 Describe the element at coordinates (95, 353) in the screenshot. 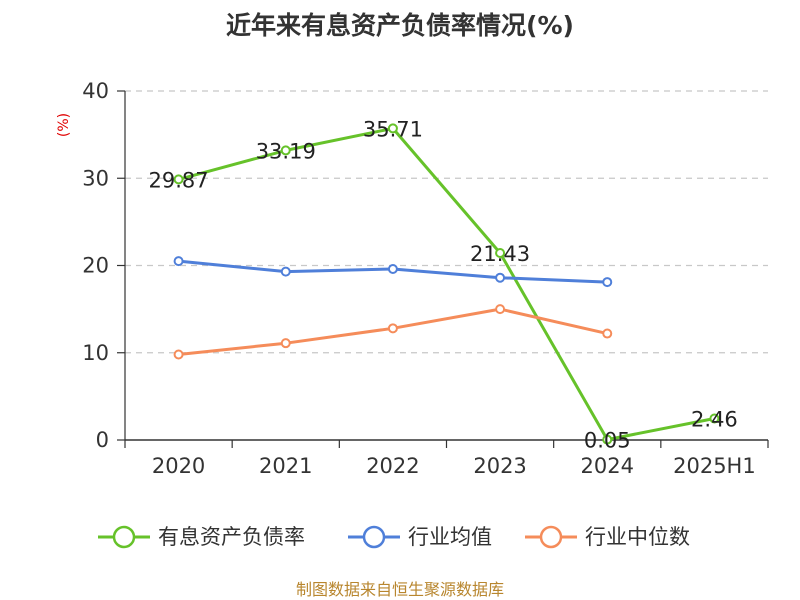

I see `y-tick-label-10: 10` at that location.